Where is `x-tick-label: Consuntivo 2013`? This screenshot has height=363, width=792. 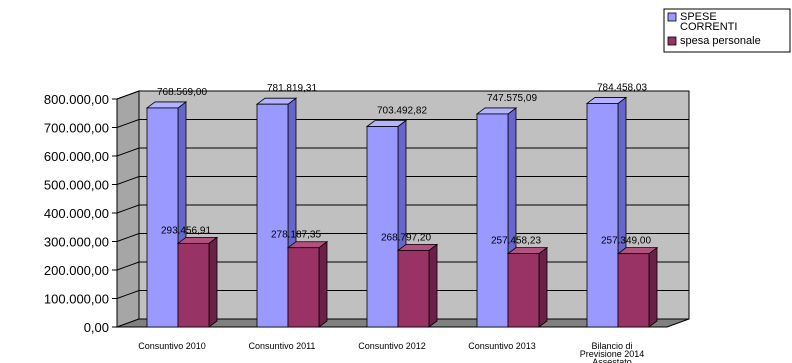
x-tick-label: Consuntivo 2013 is located at coordinates (502, 346).